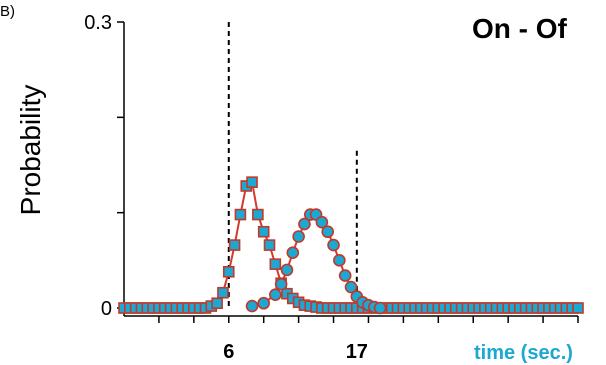 The height and width of the screenshot is (365, 606). I want to click on x-axis-label: time (sec.), so click(523, 353).